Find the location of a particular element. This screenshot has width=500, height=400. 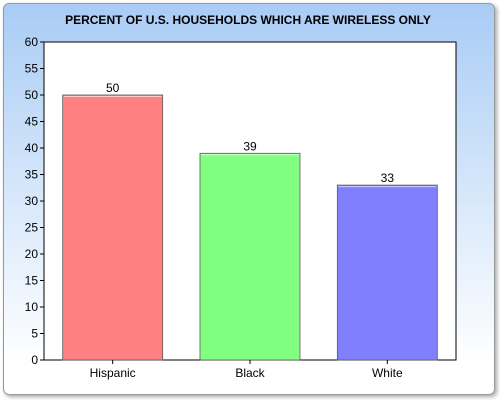

bar-black is located at coordinates (250, 256).